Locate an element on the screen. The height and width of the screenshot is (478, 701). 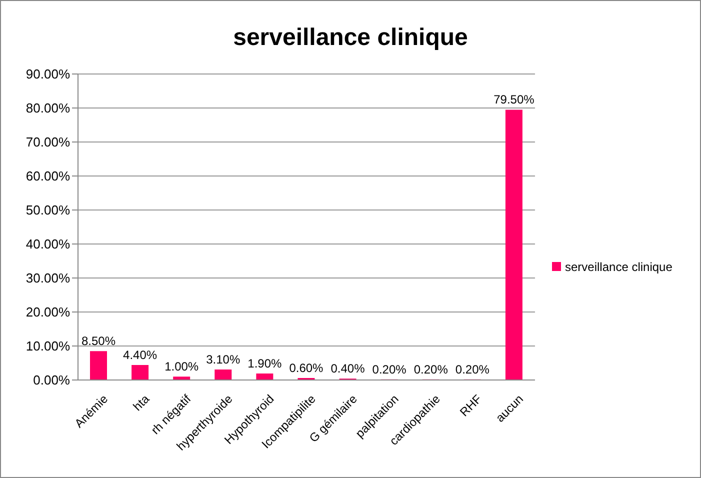
data-label: 3.10% is located at coordinates (223, 359).